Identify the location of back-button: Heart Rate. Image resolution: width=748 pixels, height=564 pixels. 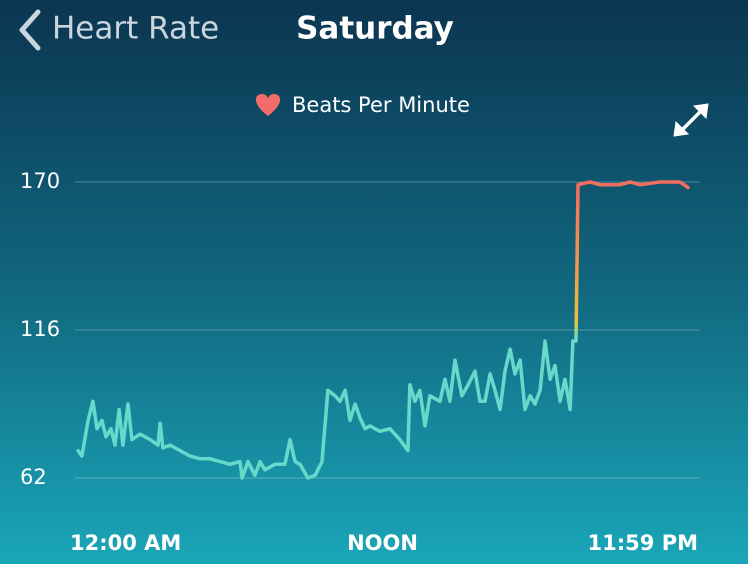
(135, 29).